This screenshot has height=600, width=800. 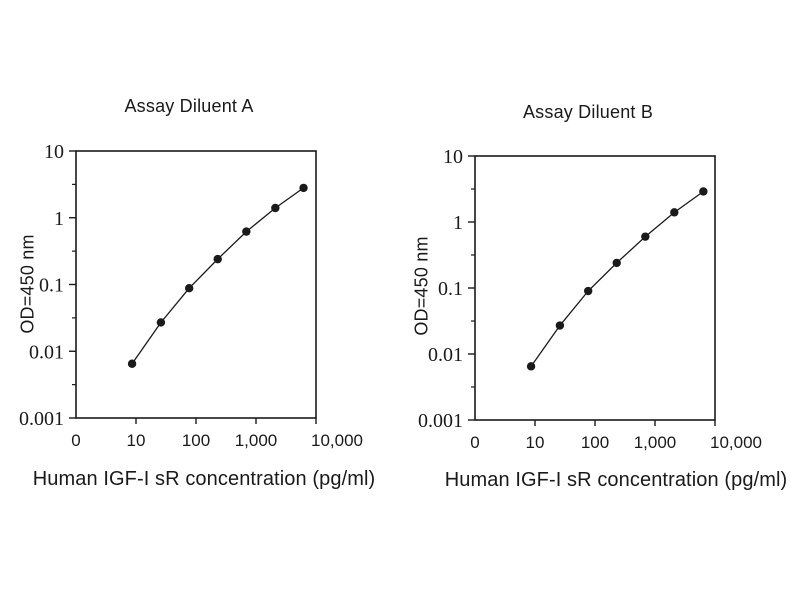 I want to click on chart-b-series-line, so click(x=617, y=278).